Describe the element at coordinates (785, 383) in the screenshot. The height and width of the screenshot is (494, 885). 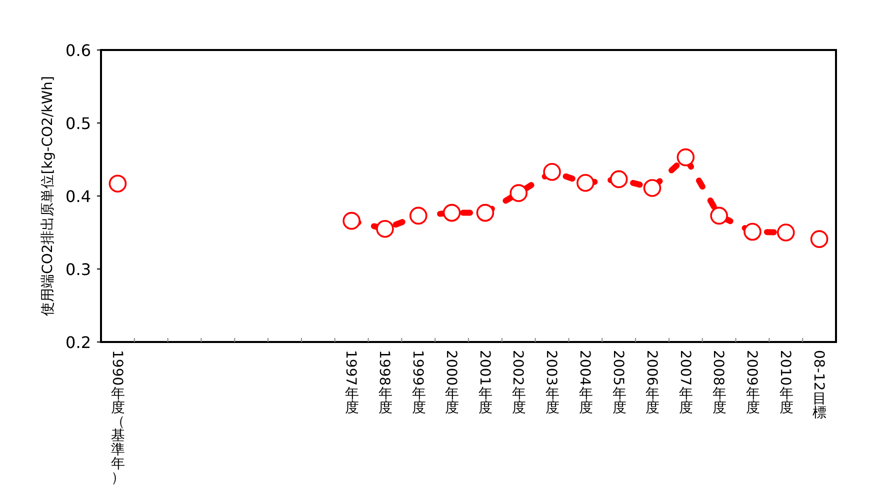
I see `x-tick-label: 2010年度` at that location.